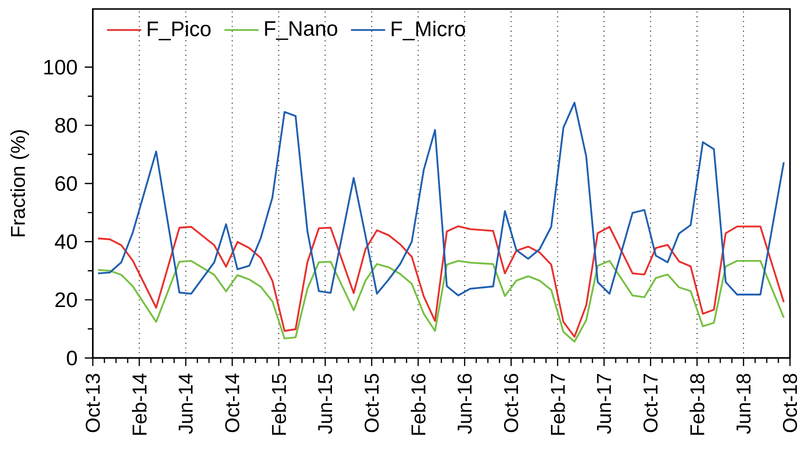 The image size is (799, 454). I want to click on x-tick-label: Oct-17, so click(650, 403).